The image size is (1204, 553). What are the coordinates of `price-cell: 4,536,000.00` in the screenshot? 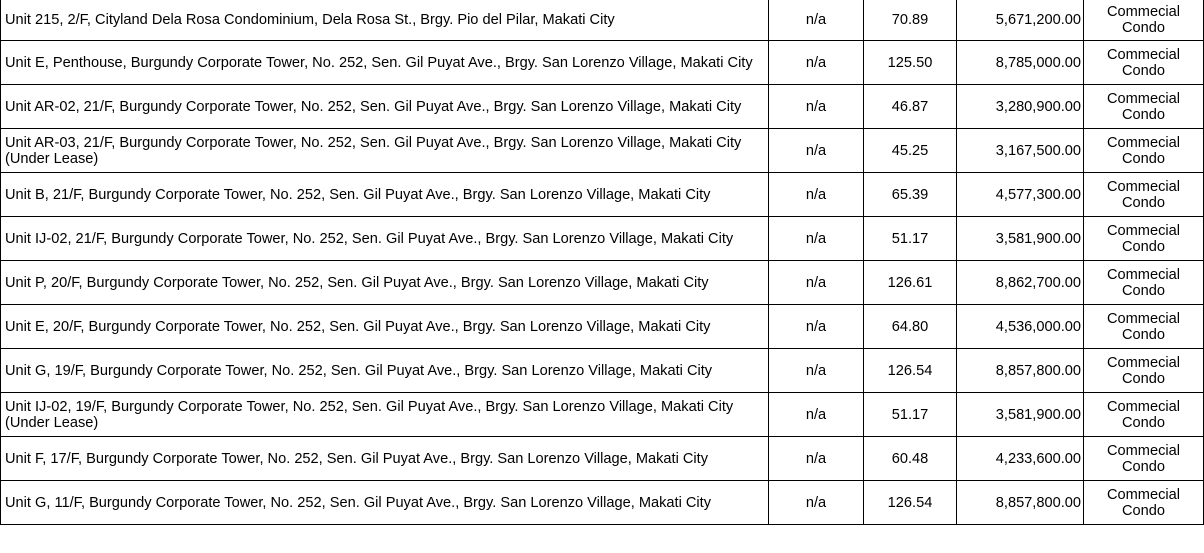 It's located at (1020, 326).